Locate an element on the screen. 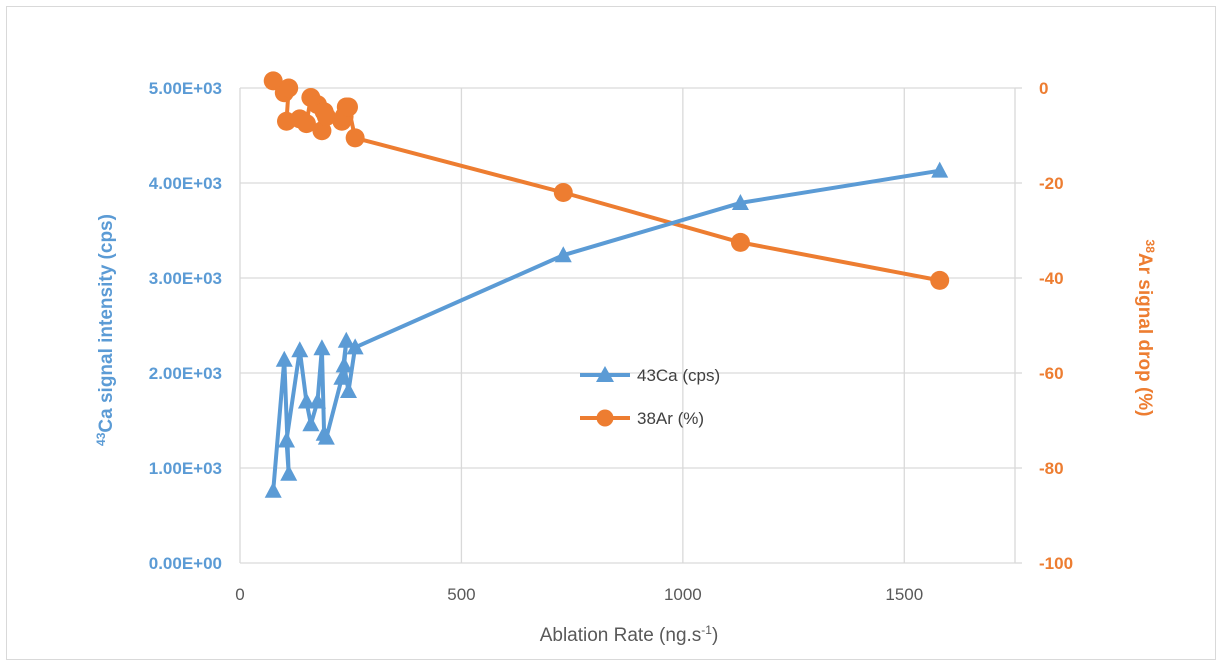 The height and width of the screenshot is (662, 1224). y-left-tick-label: 1.00E+03 is located at coordinates (185, 468).